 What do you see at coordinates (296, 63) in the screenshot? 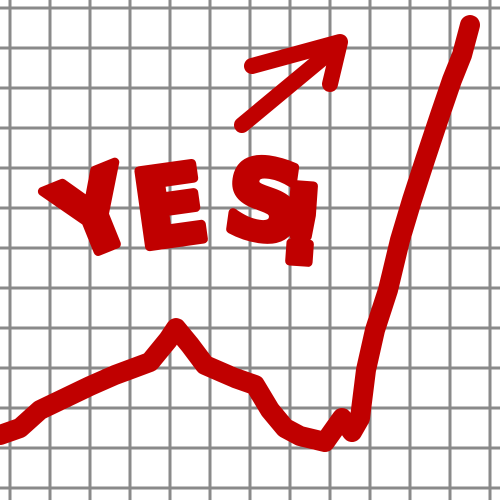
I see `arrow-head` at bounding box center [296, 63].